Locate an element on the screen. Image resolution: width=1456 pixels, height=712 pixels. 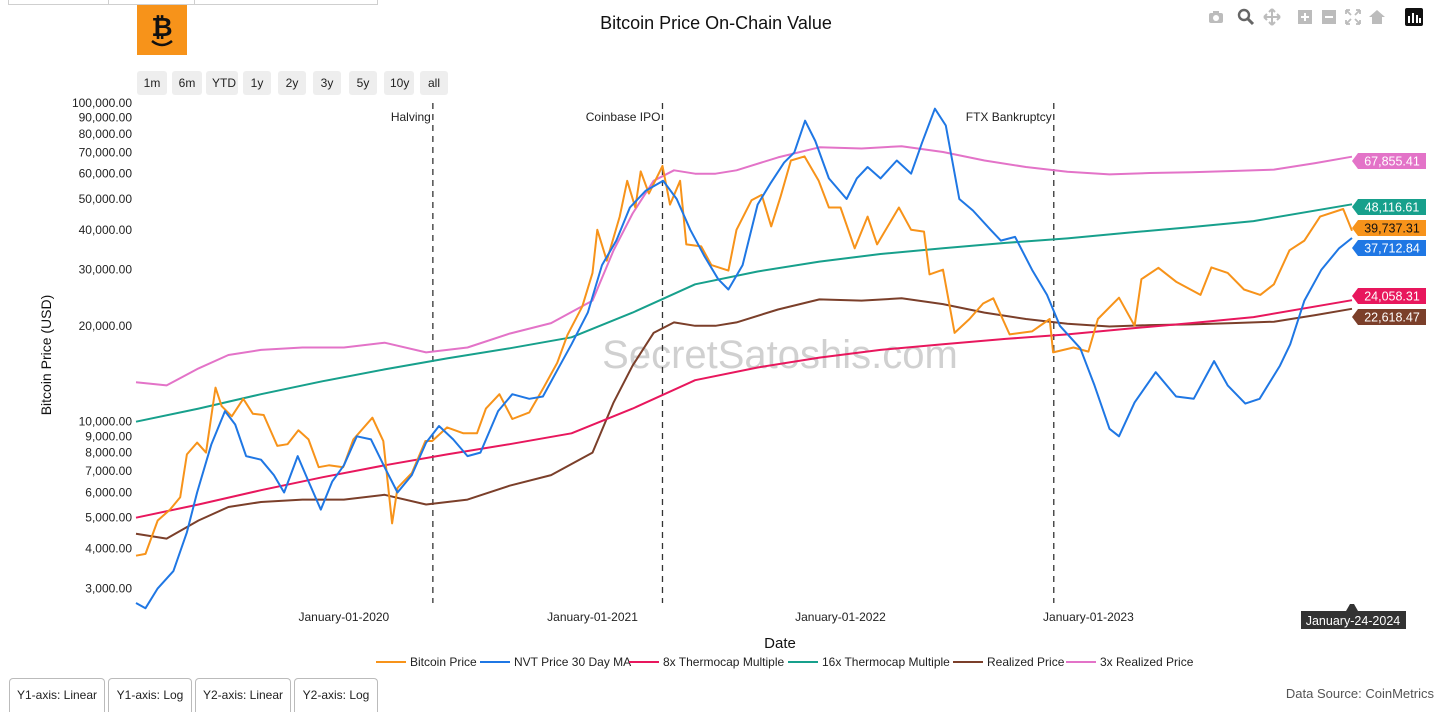
x-tick-label: January-01-2021 is located at coordinates (592, 617).